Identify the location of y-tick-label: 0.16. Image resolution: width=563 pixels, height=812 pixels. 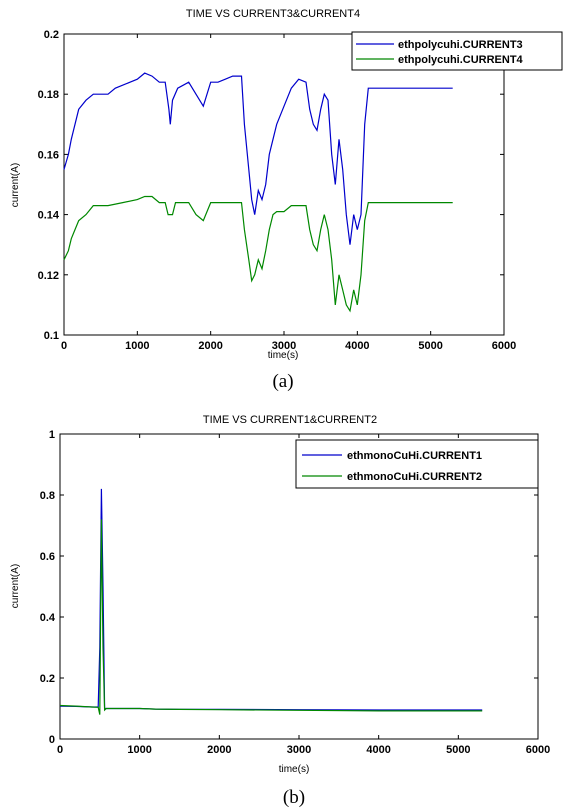
(48, 155).